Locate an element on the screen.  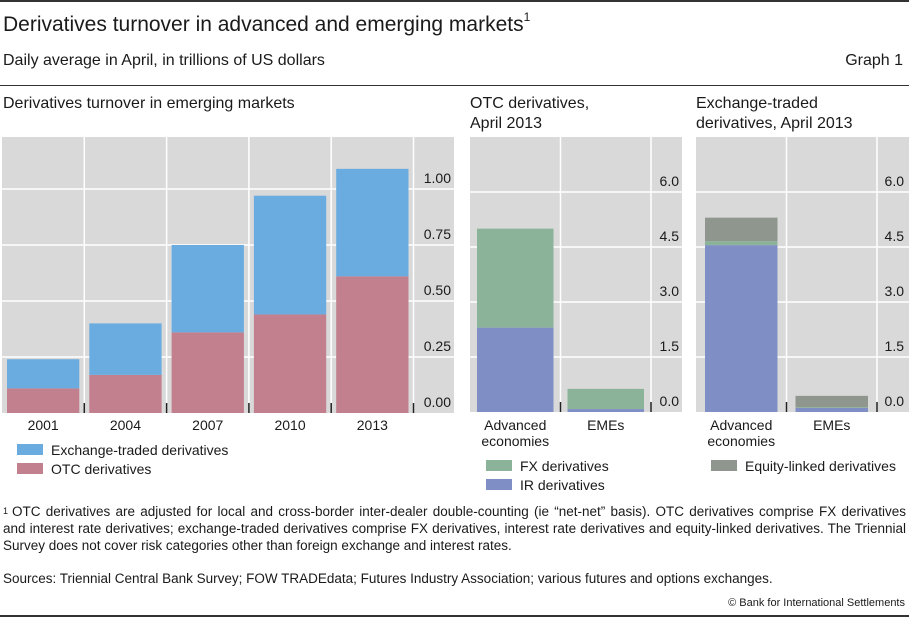
panel-2-title-line-2: April 2013 is located at coordinates (506, 123).